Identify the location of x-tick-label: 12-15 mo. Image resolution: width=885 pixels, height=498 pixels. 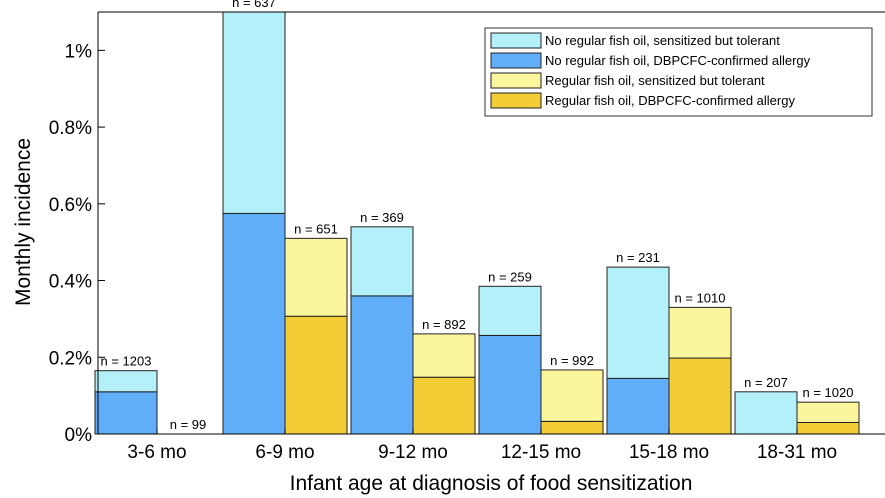
(541, 452).